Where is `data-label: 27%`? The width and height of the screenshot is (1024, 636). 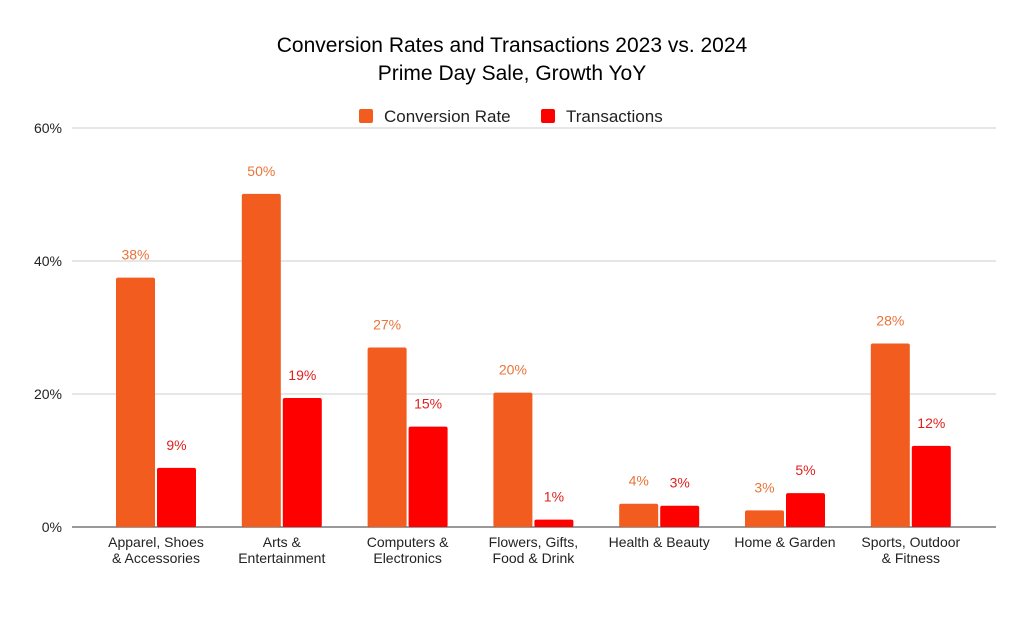 data-label: 27% is located at coordinates (387, 324).